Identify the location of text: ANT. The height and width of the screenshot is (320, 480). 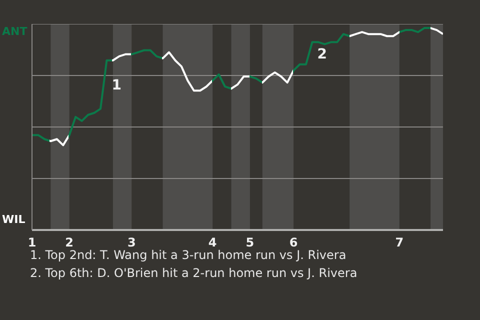
(15, 32).